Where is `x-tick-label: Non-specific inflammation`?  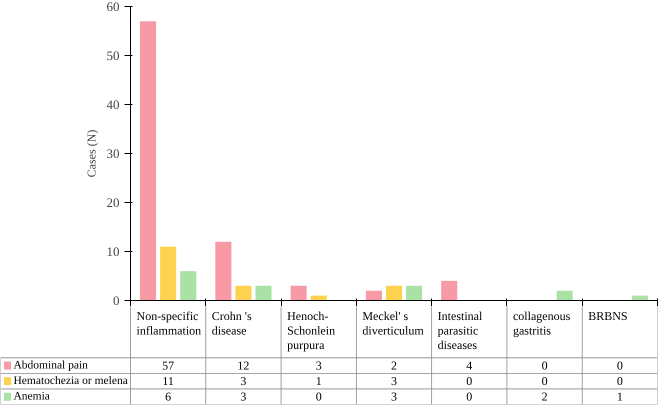 x-tick-label: Non-specific inflammation is located at coordinates (169, 323).